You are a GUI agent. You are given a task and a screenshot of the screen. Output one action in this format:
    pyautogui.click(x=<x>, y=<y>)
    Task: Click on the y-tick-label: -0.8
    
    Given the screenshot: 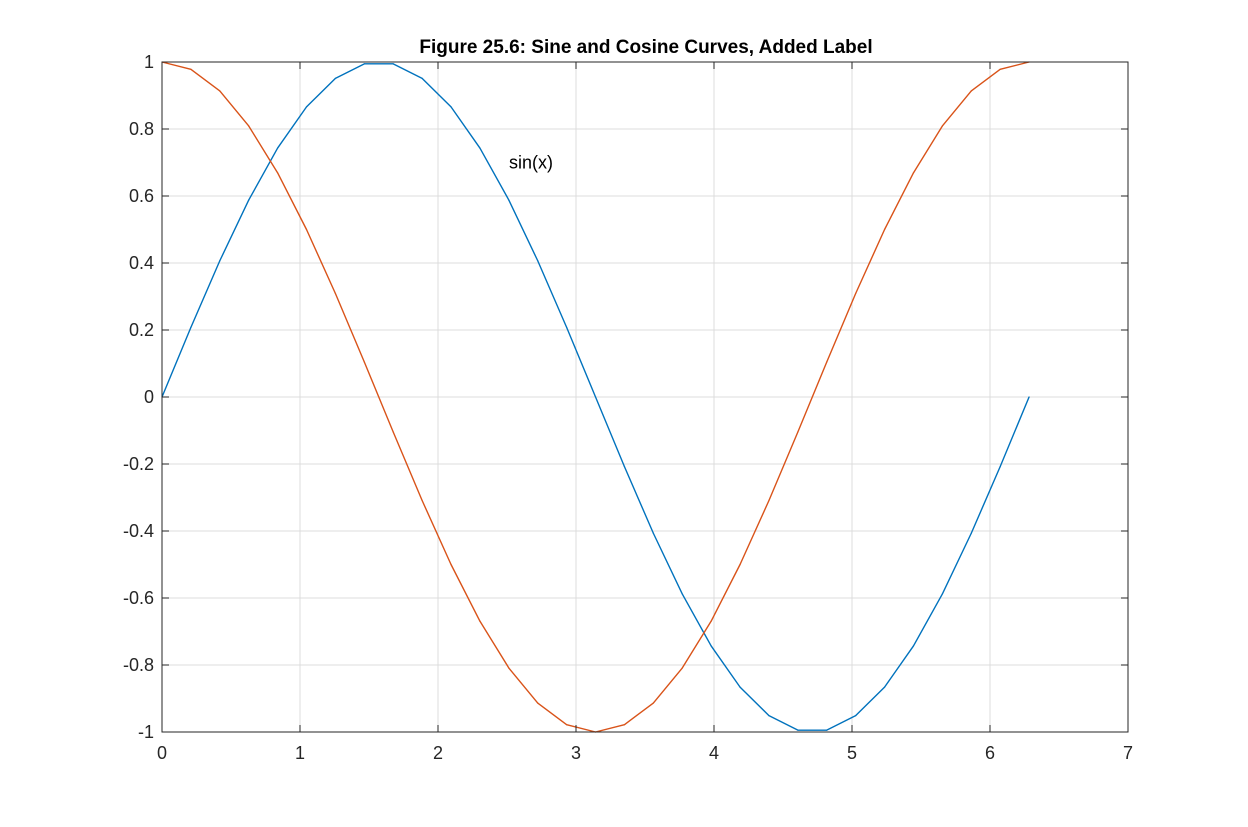 What is the action you would take?
    pyautogui.click(x=138, y=665)
    